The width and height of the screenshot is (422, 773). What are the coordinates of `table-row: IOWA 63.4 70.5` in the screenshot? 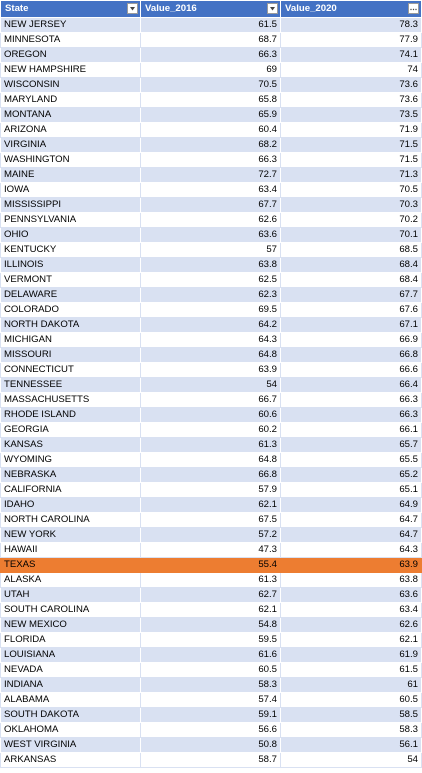 It's located at (211, 190).